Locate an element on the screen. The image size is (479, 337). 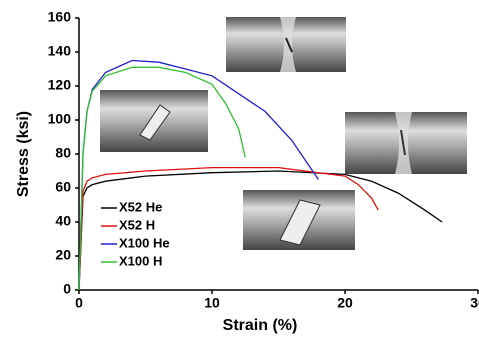
y-tick-label: 120 is located at coordinates (60, 85).